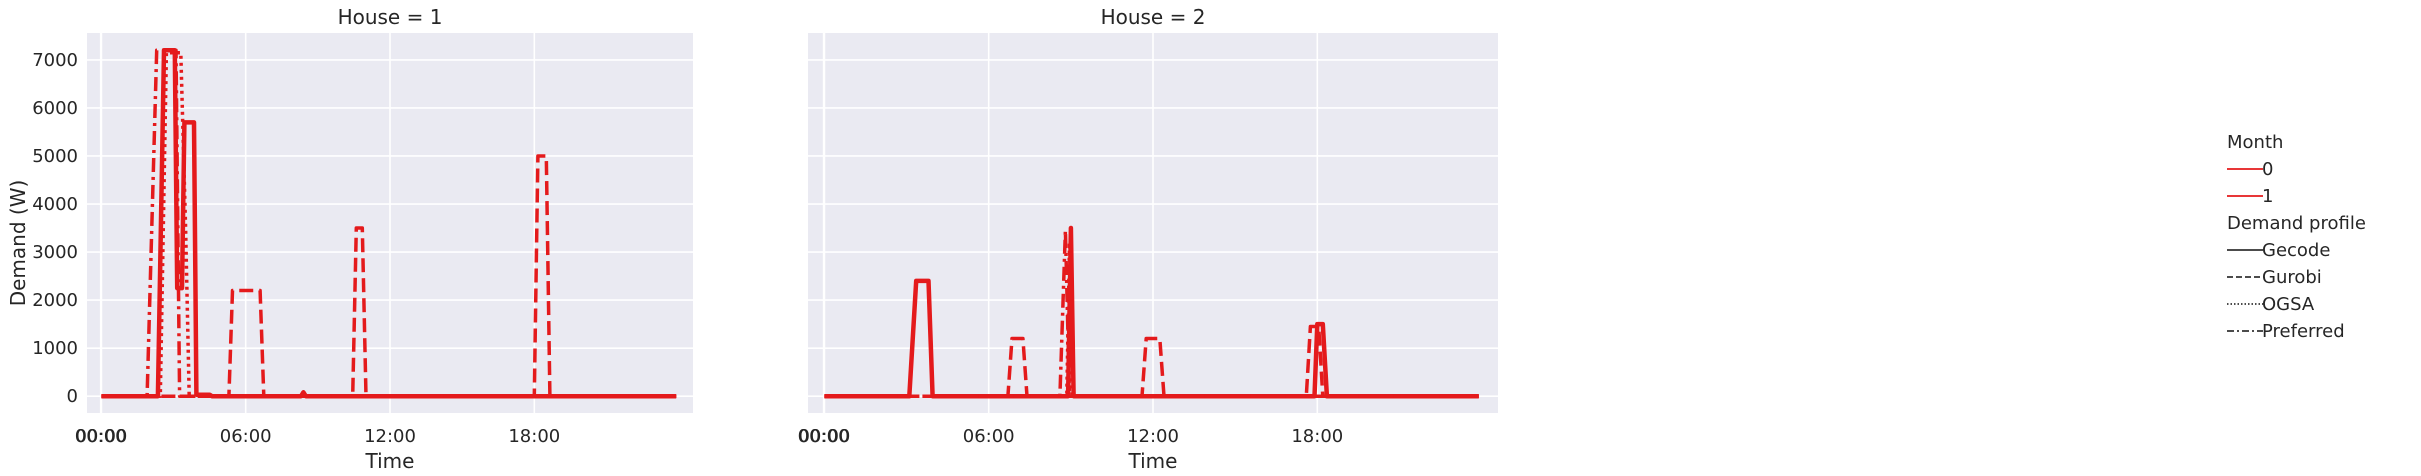 The image size is (2421, 476). Describe the element at coordinates (1153, 17) in the screenshot. I see `panel-title: House = 2` at that location.